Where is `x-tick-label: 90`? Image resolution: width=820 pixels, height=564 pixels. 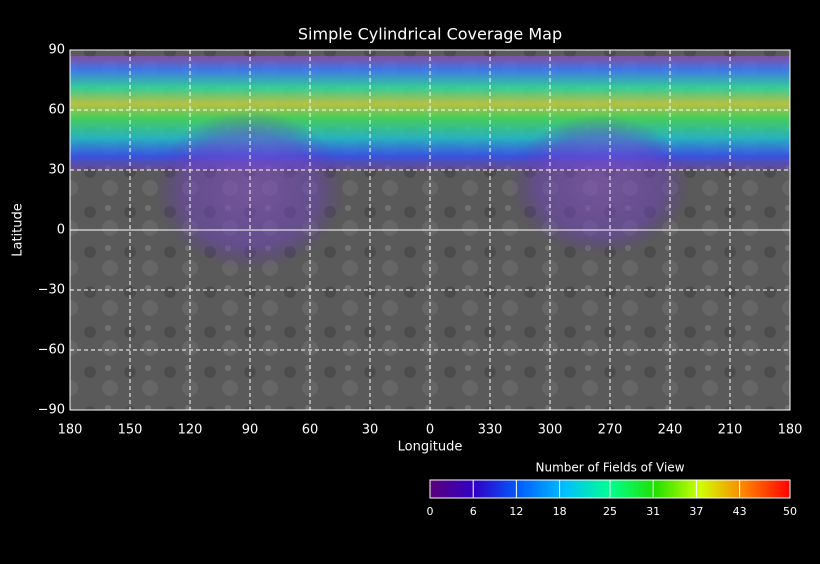
x-tick-label: 90 is located at coordinates (250, 430).